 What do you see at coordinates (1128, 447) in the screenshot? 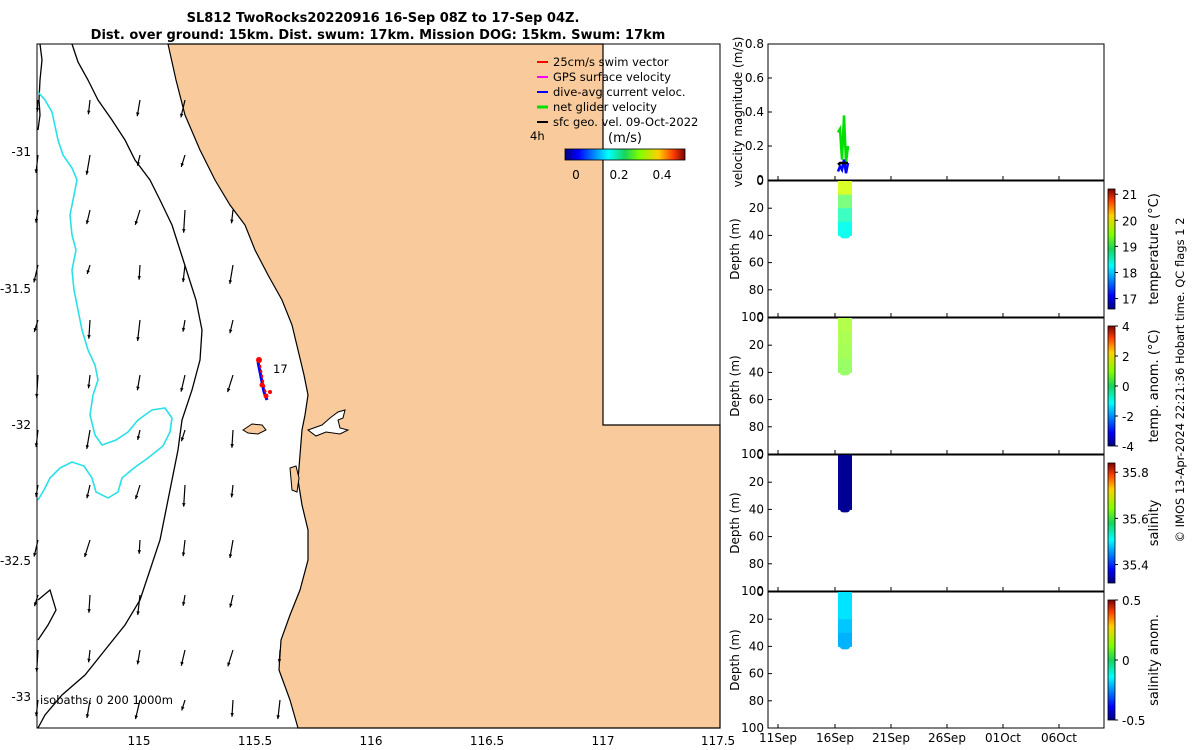
I see `colorbar-tick: -4` at bounding box center [1128, 447].